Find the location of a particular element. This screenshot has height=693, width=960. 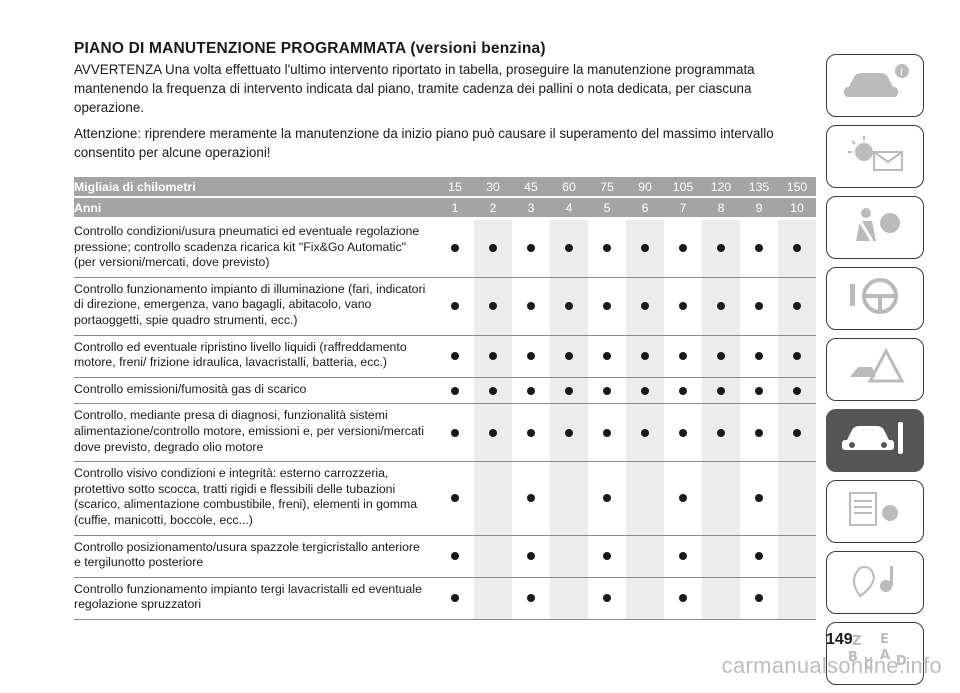

km-header-cell: 135 is located at coordinates (759, 187).